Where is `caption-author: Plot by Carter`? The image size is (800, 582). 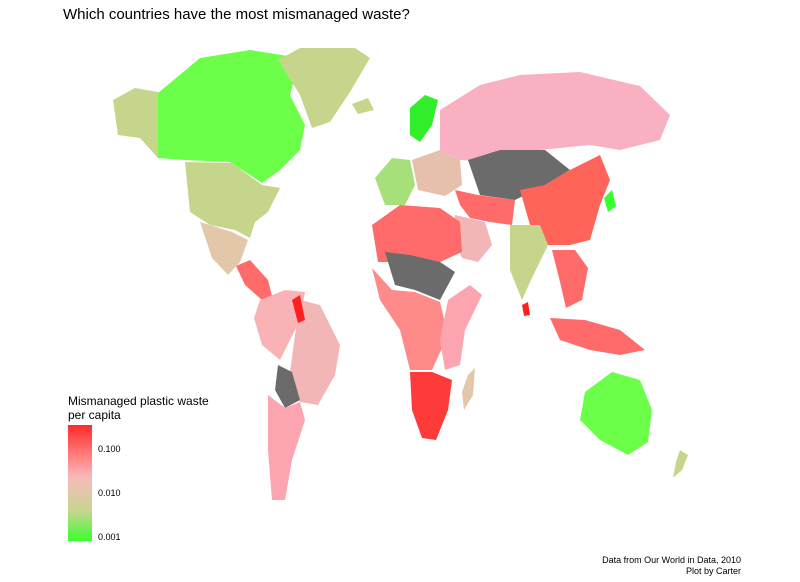
caption-author: Plot by Carter is located at coordinates (713, 571).